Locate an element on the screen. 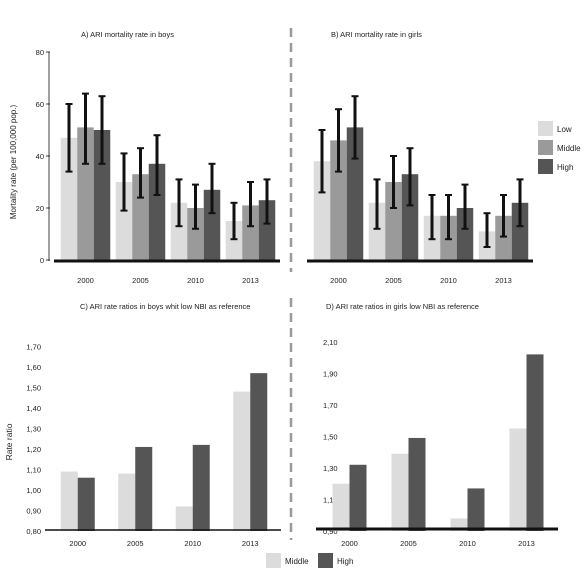 The width and height of the screenshot is (587, 571). bar-c-middle-2000 is located at coordinates (69, 501).